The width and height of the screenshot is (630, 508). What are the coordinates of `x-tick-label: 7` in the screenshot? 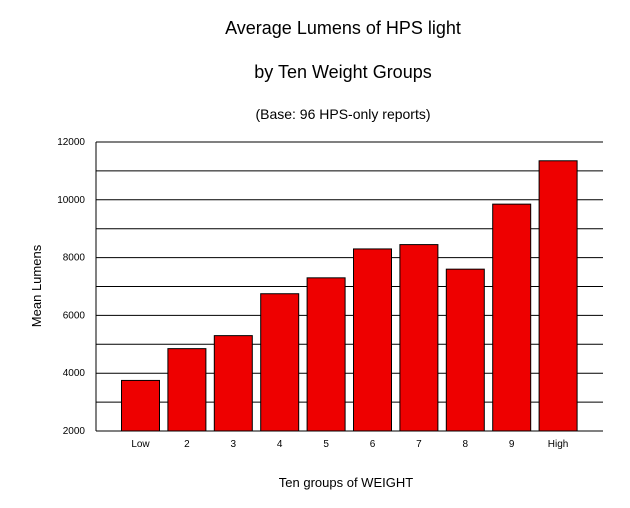 It's located at (419, 444).